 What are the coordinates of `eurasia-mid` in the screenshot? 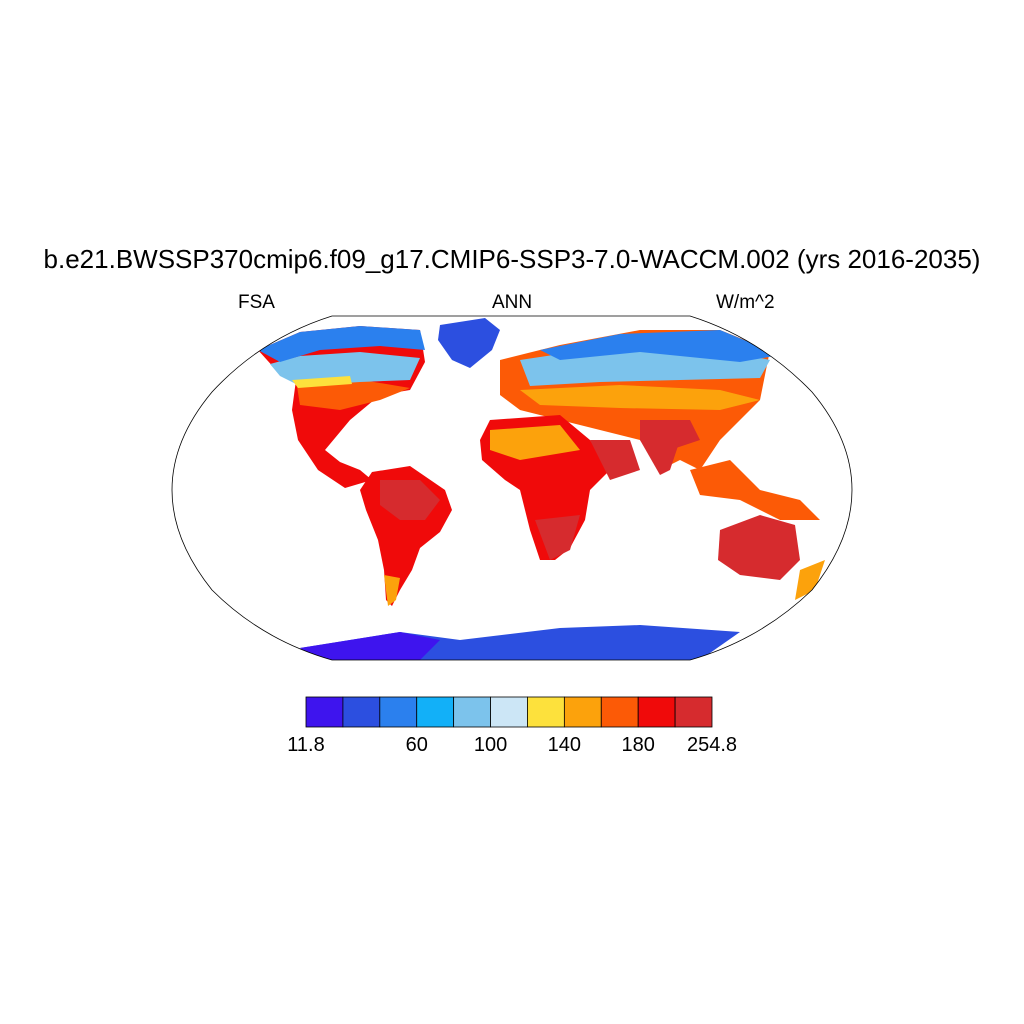 It's located at (640, 397).